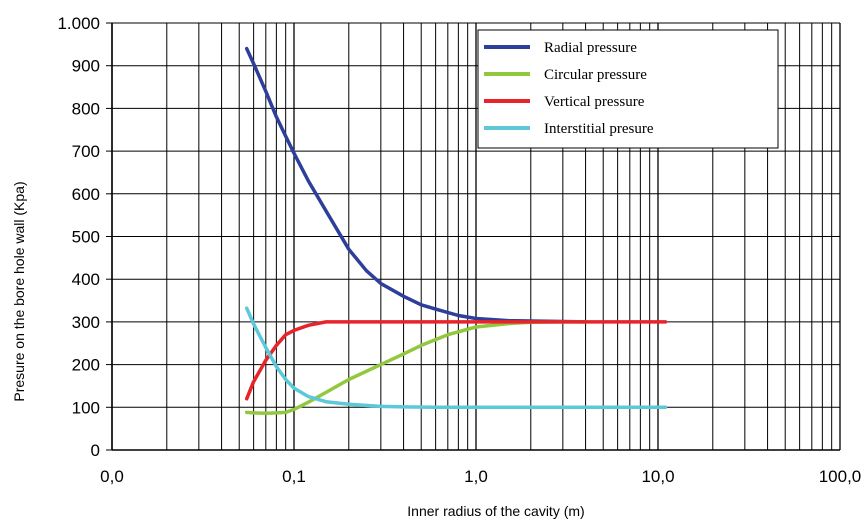 This screenshot has width=867, height=523. Describe the element at coordinates (86, 407) in the screenshot. I see `y-tick-label: 100` at that location.